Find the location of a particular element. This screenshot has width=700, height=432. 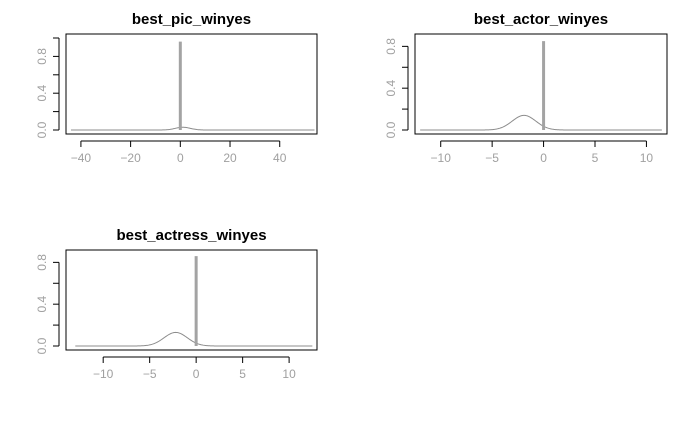

x-tick-label: −40 is located at coordinates (81, 158).